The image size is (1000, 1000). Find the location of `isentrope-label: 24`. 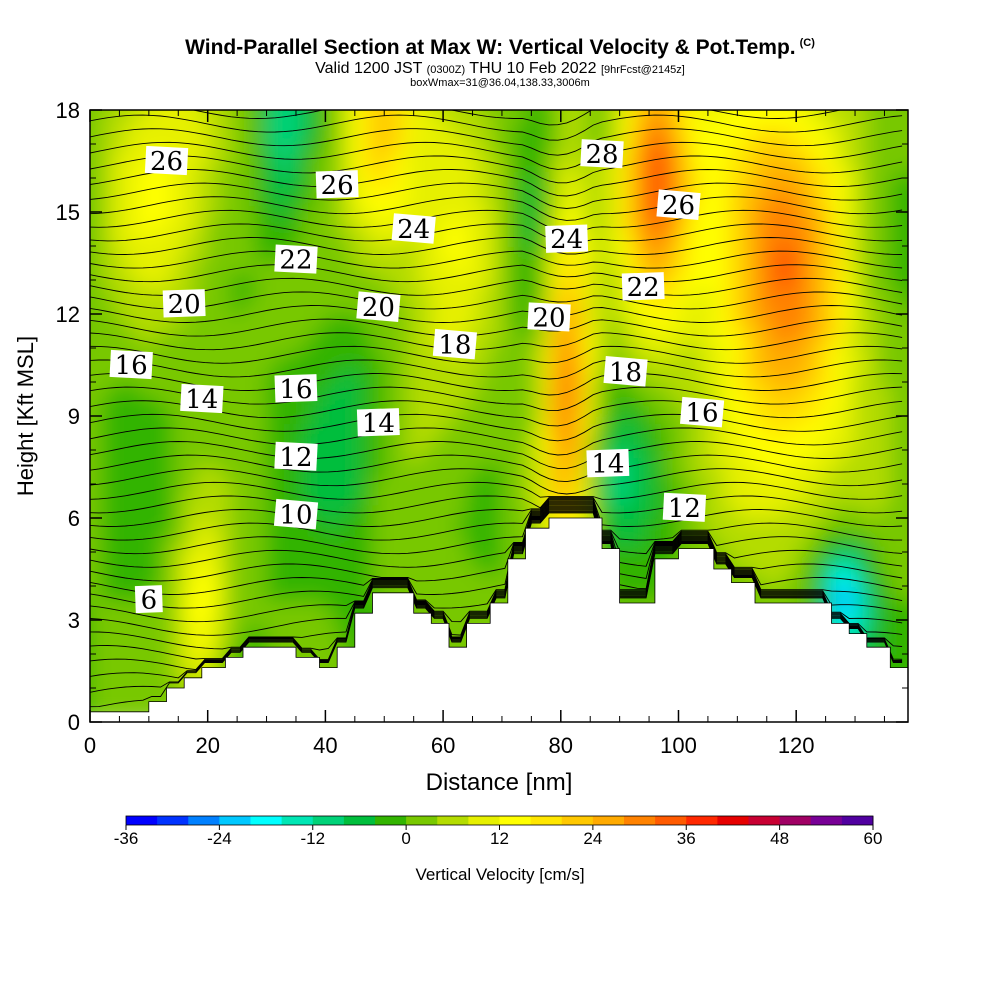

isentrope-label: 24 is located at coordinates (413, 229).